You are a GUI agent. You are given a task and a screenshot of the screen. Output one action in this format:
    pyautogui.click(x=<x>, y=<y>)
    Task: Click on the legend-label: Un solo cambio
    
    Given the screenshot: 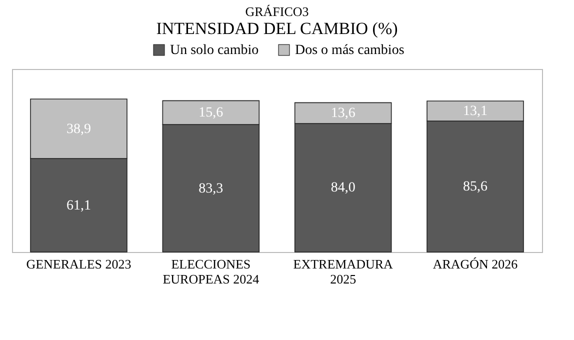 What is the action you would take?
    pyautogui.click(x=214, y=50)
    